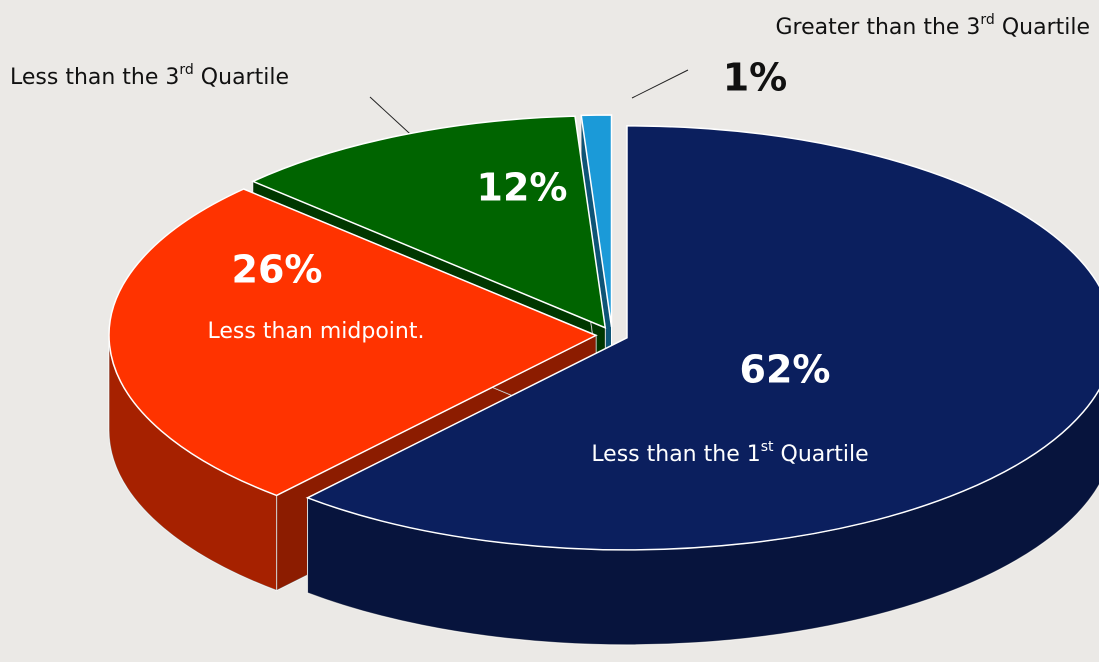  What do you see at coordinates (316, 331) in the screenshot?
I see `category-label: Less than midpoint.` at bounding box center [316, 331].